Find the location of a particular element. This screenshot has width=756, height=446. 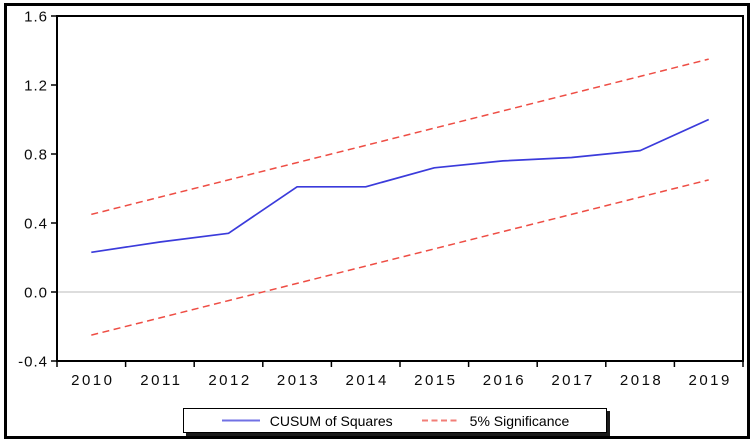

x-tick-label: 2010 is located at coordinates (92, 380).